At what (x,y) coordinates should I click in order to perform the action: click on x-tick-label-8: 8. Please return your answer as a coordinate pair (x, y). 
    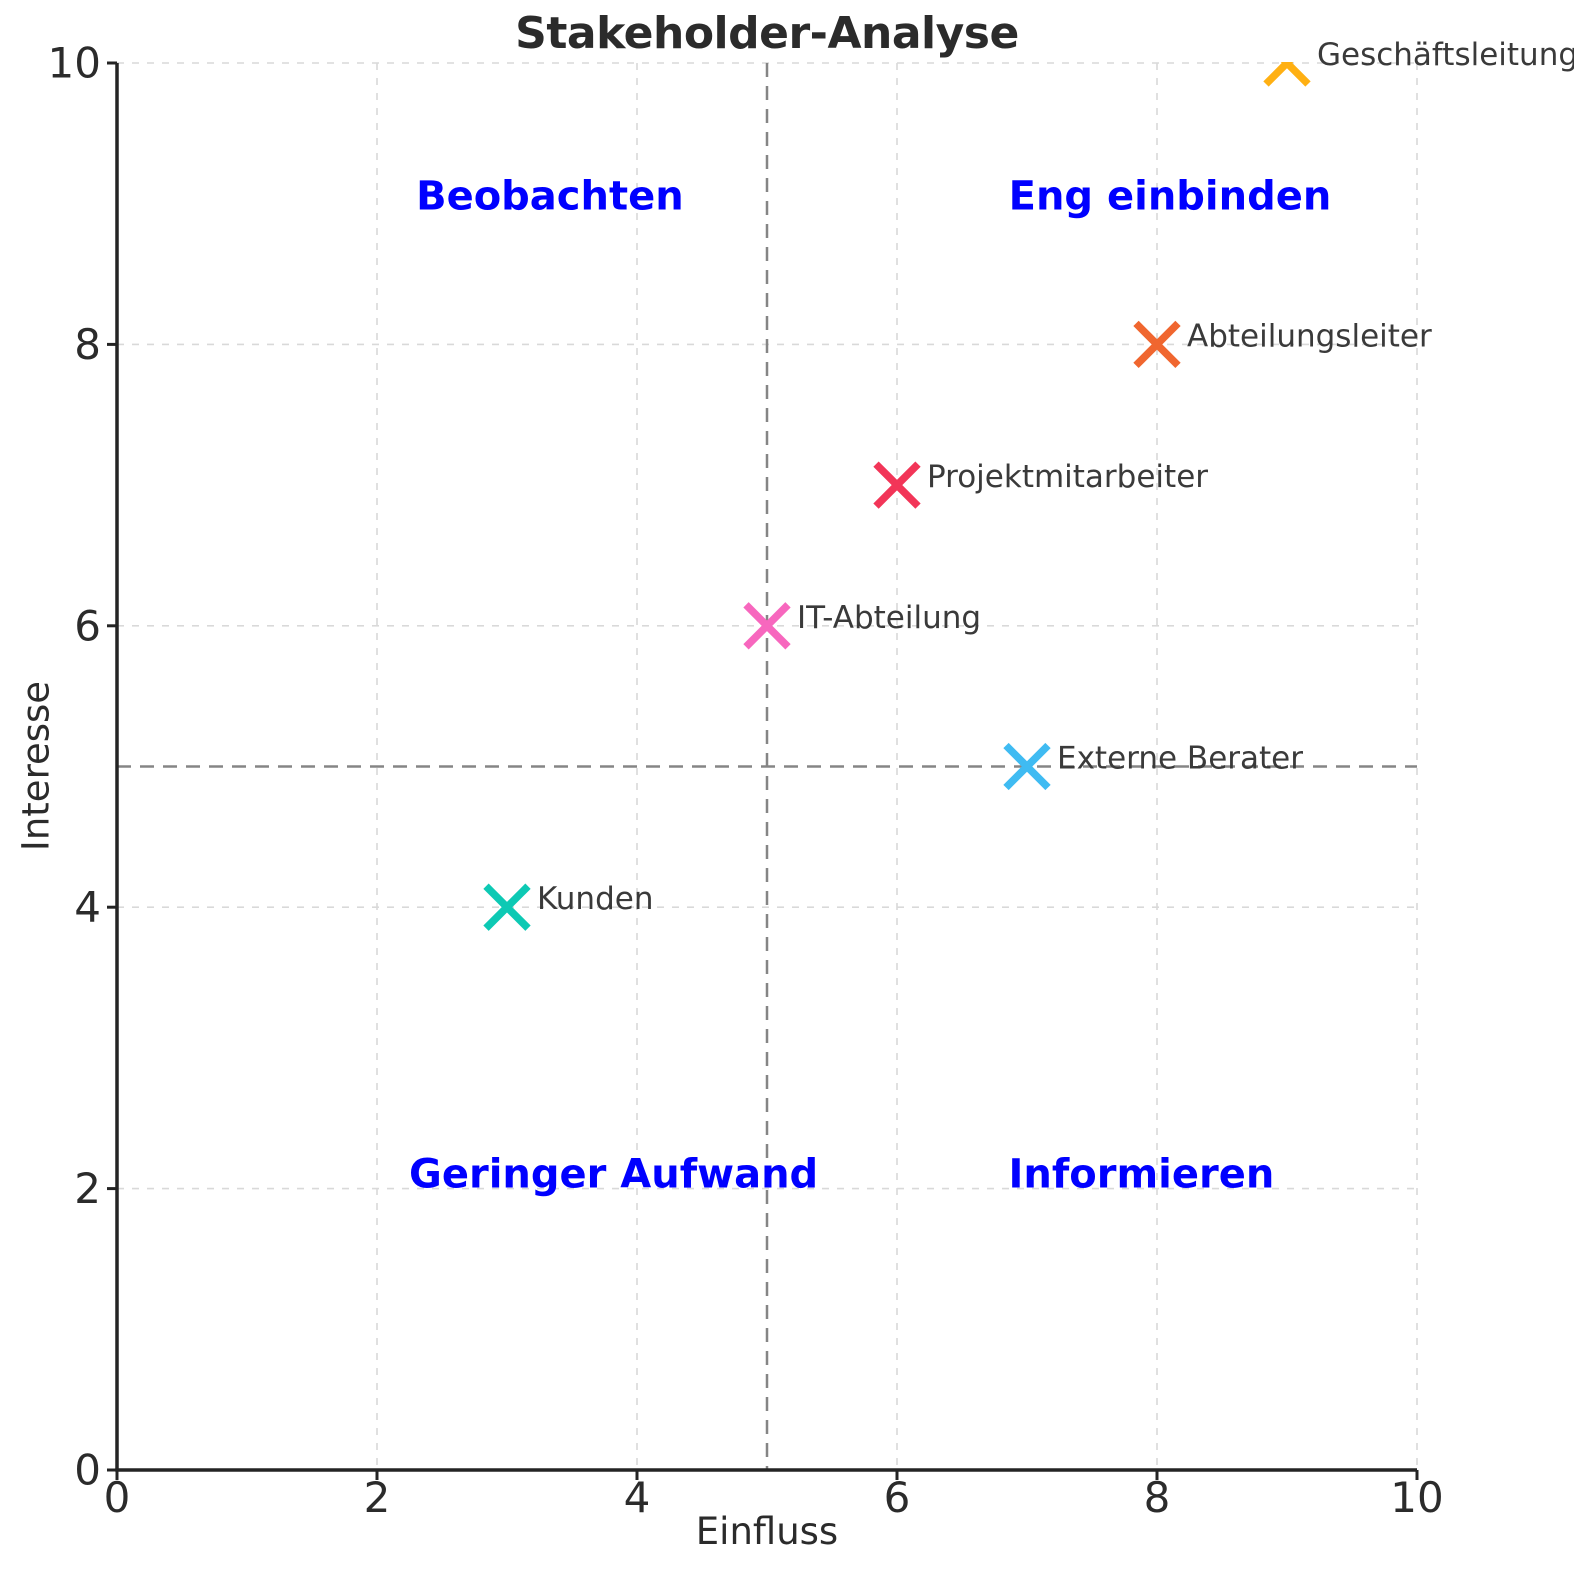
    Looking at the image, I should click on (1157, 1497).